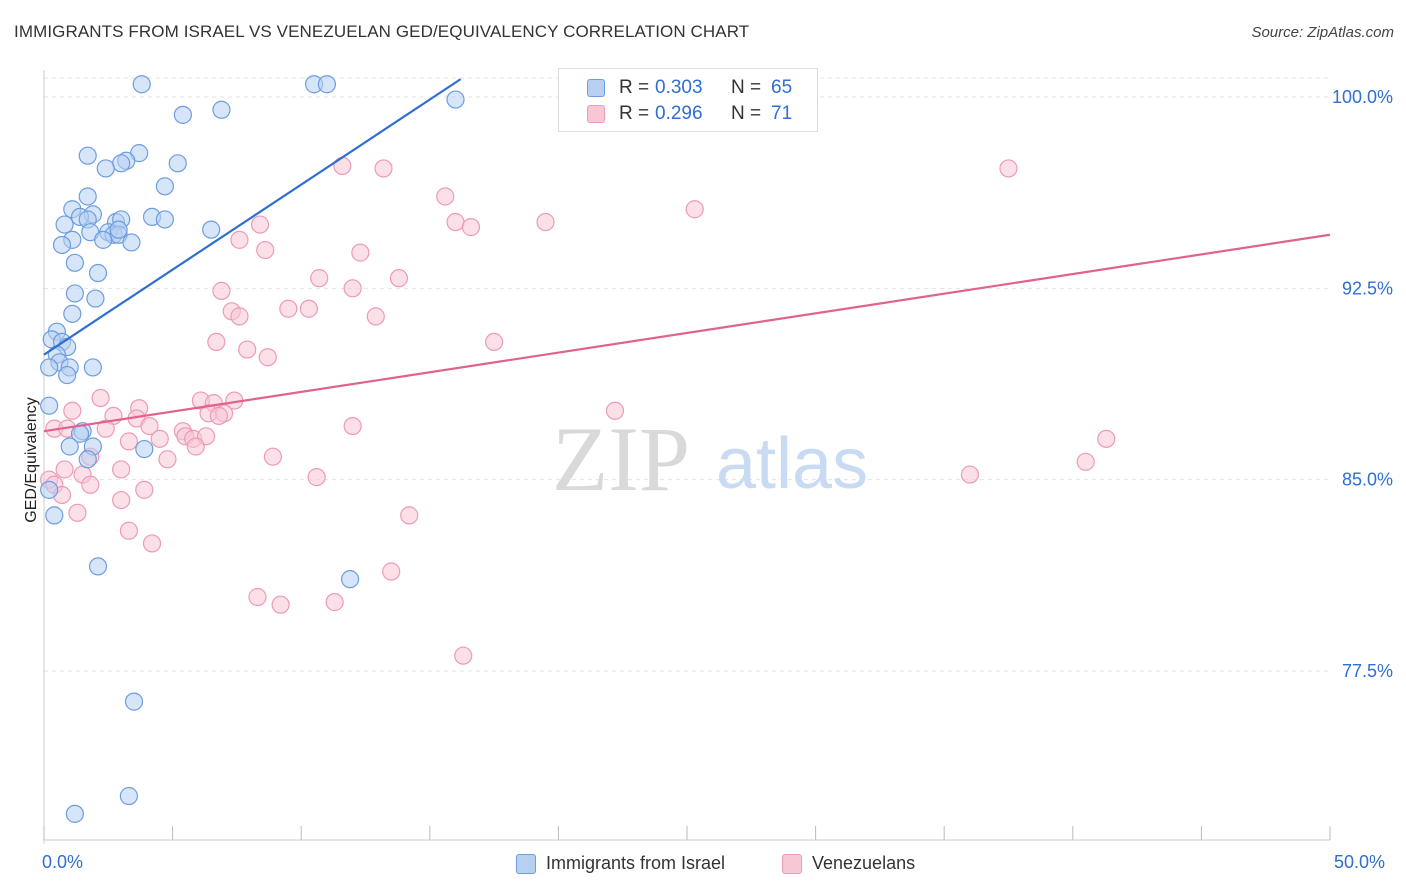 The height and width of the screenshot is (892, 1406). What do you see at coordinates (1367, 480) in the screenshot?
I see `y-tick-label: 85.0%` at bounding box center [1367, 480].